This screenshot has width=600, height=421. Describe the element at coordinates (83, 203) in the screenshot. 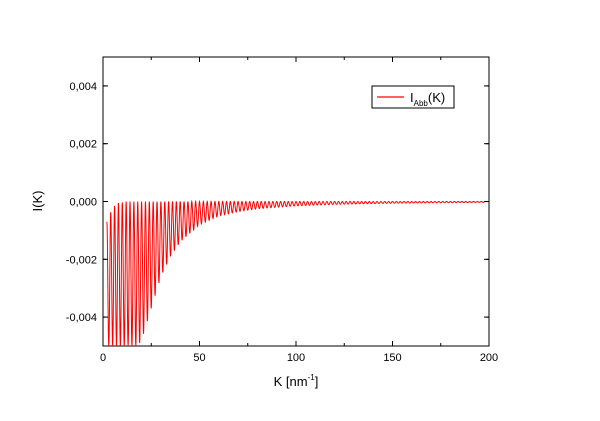

I see `y-tick-label: 0,000` at that location.